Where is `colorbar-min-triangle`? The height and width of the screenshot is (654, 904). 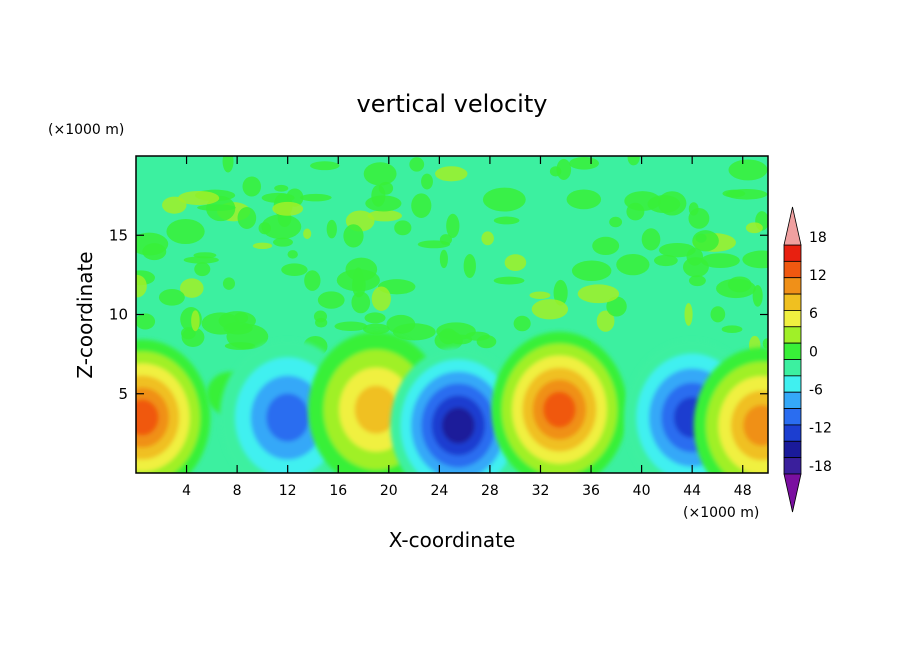
colorbar-min-triangle is located at coordinates (792, 493).